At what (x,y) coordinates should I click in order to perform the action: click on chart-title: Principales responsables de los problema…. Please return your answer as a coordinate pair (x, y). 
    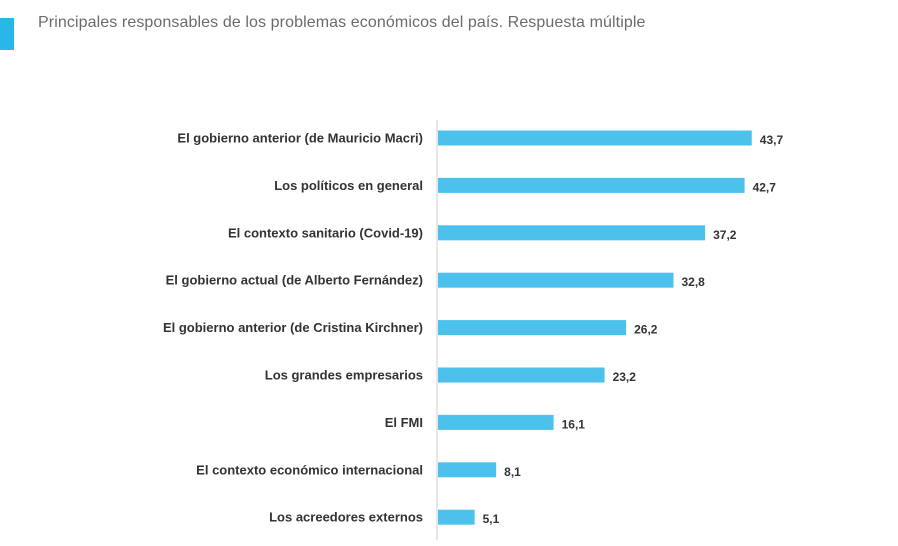
    Looking at the image, I should click on (342, 22).